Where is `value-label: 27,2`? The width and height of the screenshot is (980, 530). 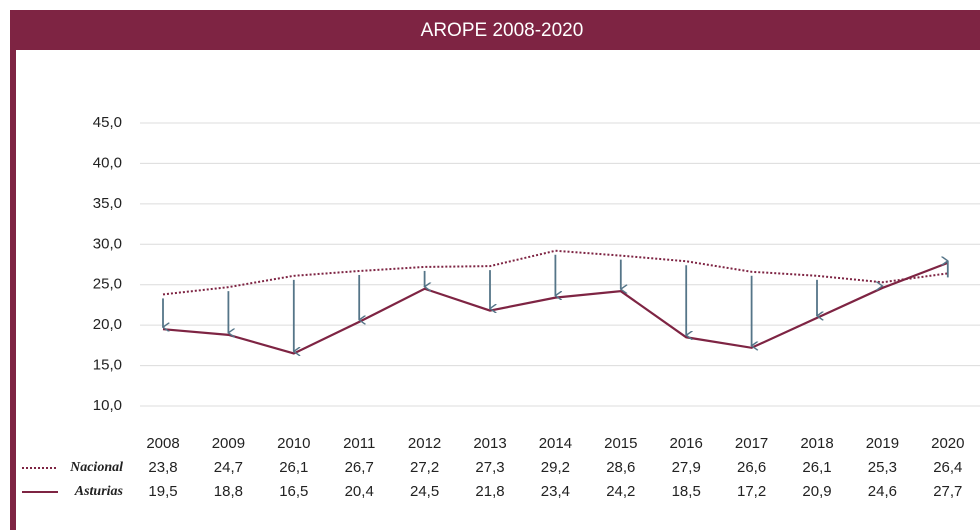
value-label: 27,2 is located at coordinates (424, 467).